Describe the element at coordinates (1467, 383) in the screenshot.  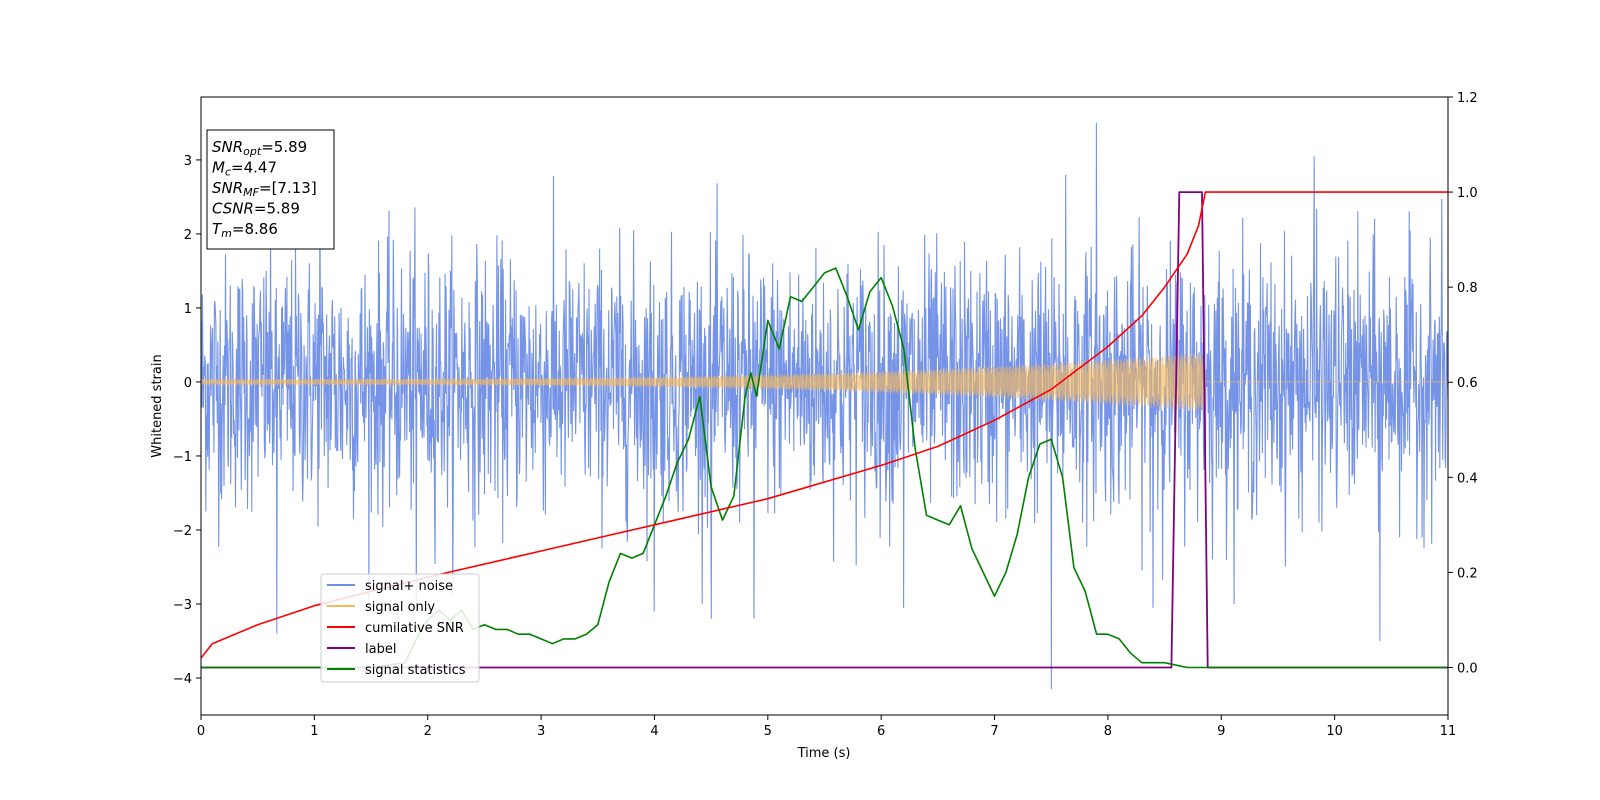
I see `y2-tick-label: 0.6` at that location.